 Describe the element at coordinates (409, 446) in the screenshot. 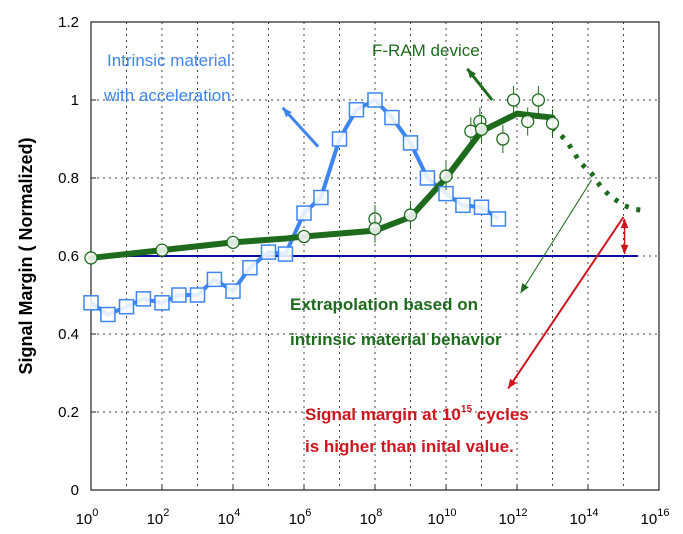

I see `annotation-signal-line2: is higher than inital value.` at that location.